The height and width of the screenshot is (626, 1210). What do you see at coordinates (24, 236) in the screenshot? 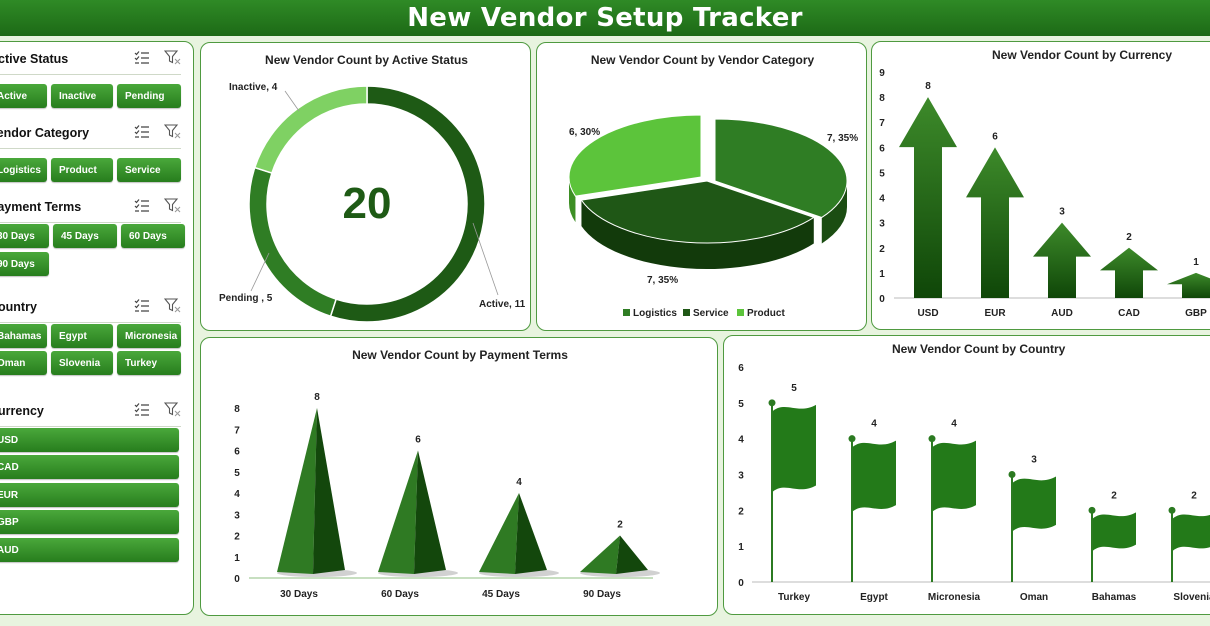
I see `slicer-button-30-days: 30 Days` at bounding box center [24, 236].